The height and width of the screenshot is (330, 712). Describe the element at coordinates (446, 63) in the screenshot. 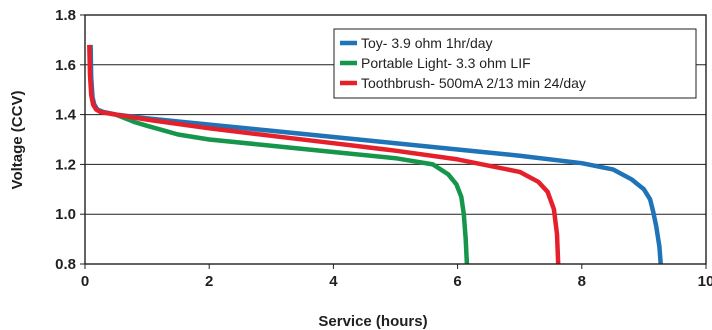

I see `legend-label-1: Portable Light- 3.3 ohm LIF` at that location.